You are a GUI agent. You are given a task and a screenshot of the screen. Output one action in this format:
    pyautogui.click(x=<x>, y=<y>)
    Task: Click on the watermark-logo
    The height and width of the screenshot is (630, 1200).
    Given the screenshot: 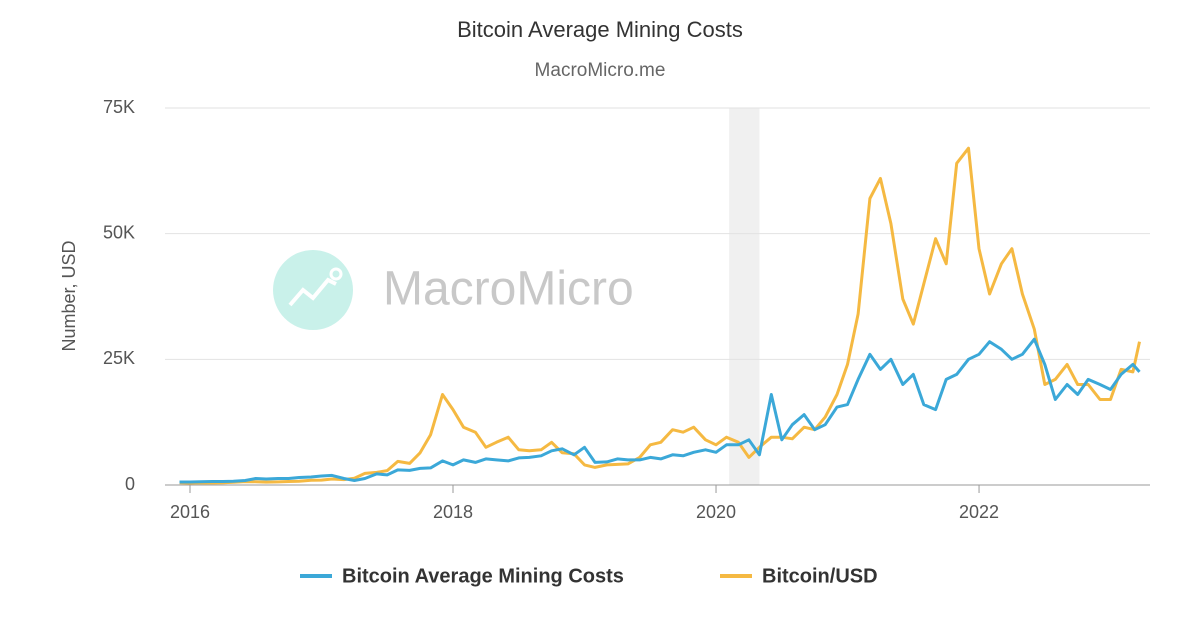 What is the action you would take?
    pyautogui.click(x=313, y=290)
    